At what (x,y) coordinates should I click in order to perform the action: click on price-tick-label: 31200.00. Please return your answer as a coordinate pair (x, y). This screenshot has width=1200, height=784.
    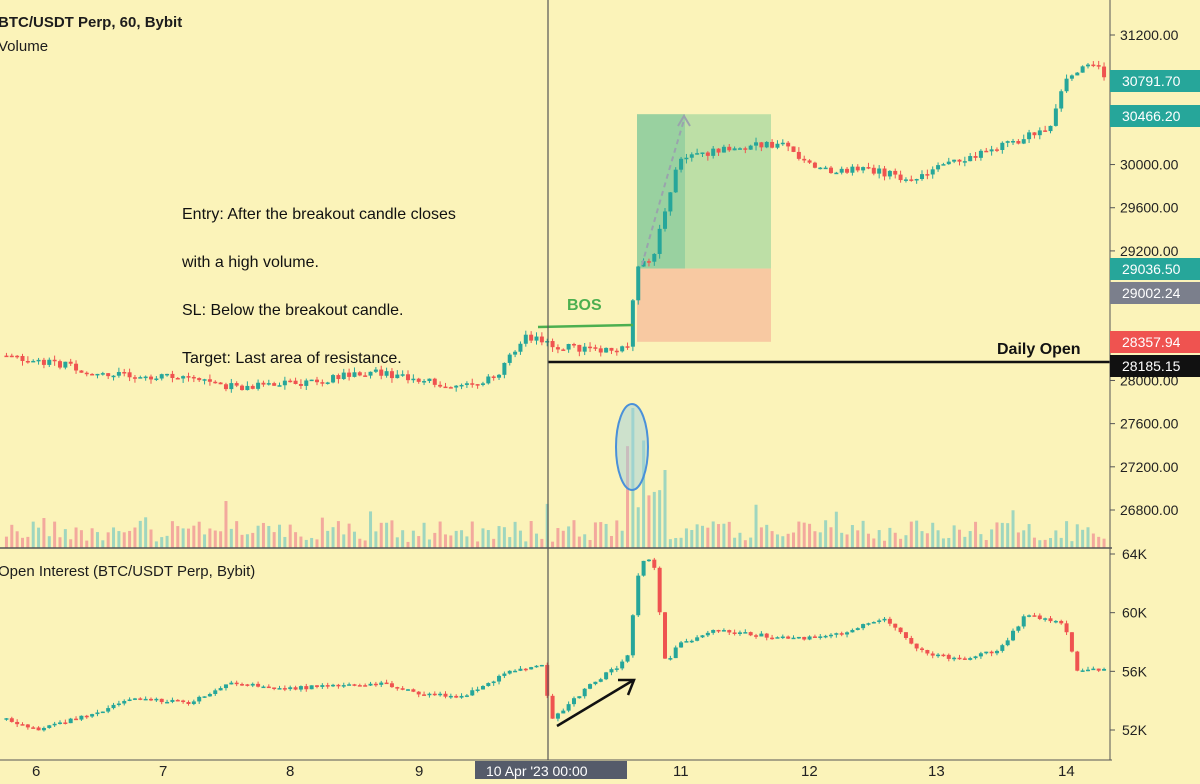
    Looking at the image, I should click on (1149, 35).